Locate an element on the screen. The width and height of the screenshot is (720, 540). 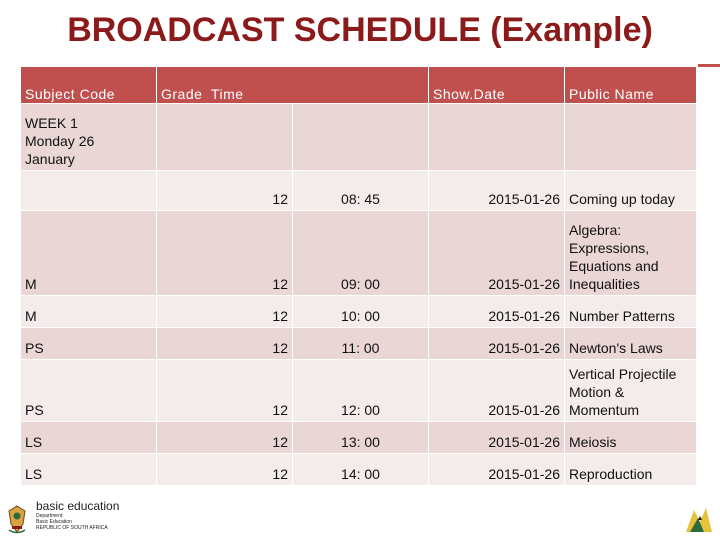
public-name-line: Motion & is located at coordinates (597, 392).